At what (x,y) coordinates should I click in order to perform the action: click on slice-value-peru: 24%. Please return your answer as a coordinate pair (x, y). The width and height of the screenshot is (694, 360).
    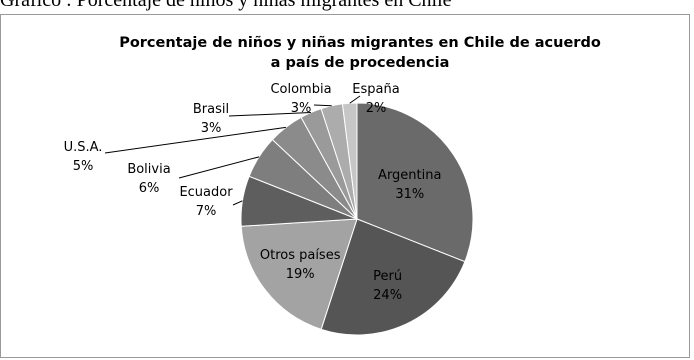
    Looking at the image, I should click on (387, 295).